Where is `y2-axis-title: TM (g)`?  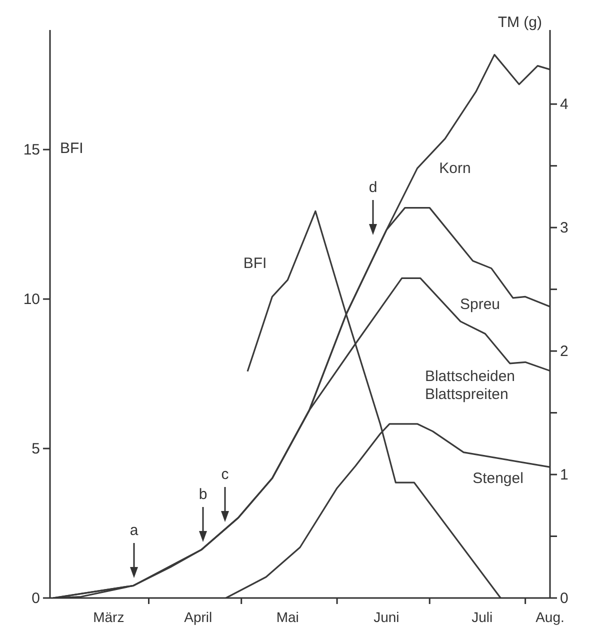 y2-axis-title: TM (g) is located at coordinates (520, 22).